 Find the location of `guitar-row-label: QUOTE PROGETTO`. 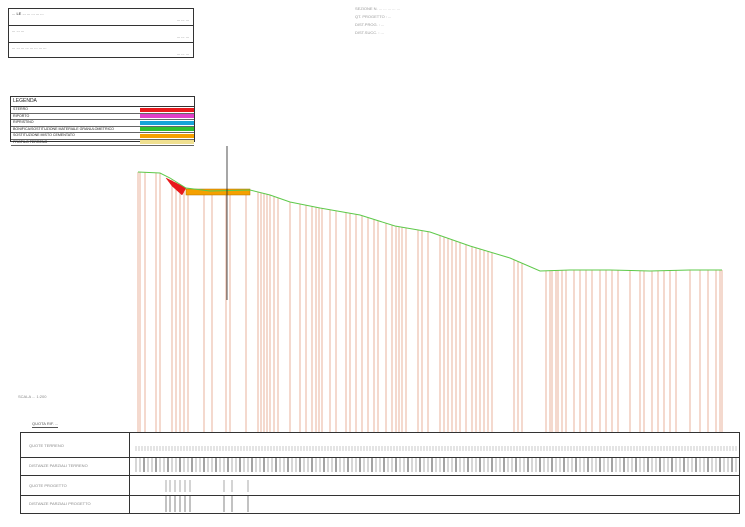

guitar-row-label: QUOTE PROGETTO is located at coordinates (48, 485).